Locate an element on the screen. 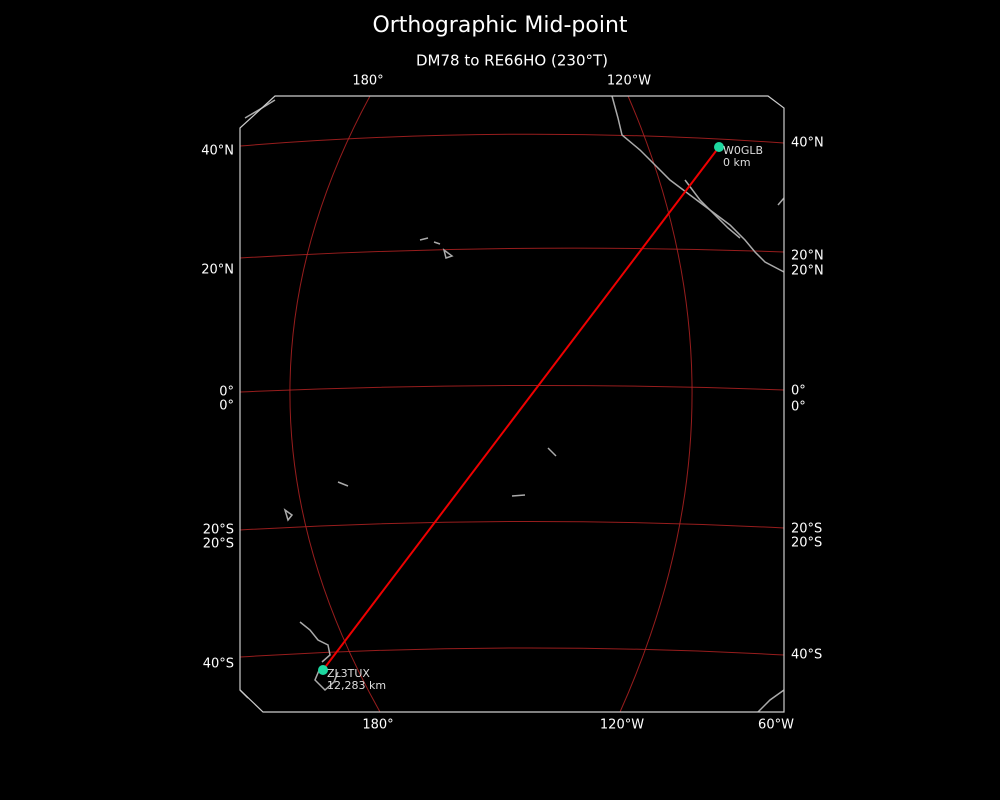  station-name: ZL3TUX is located at coordinates (348, 673).